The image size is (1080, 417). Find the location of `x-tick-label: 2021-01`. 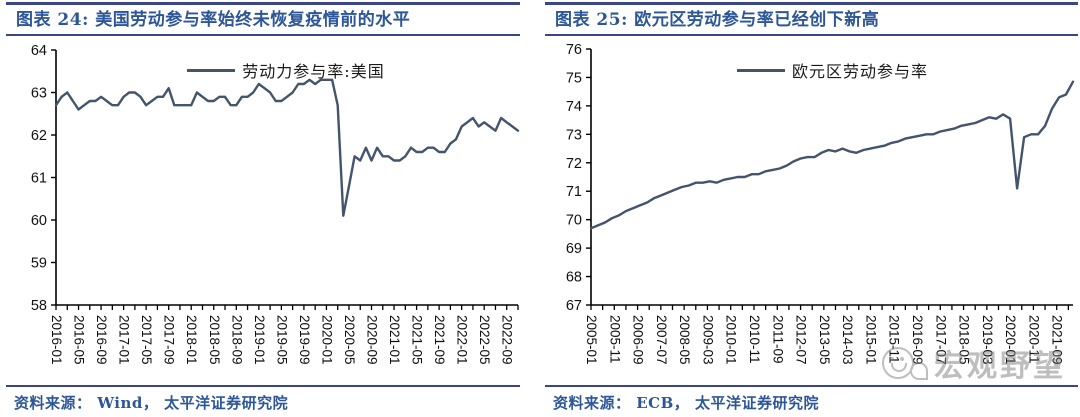

x-tick-label: 2021-01 is located at coordinates (394, 340).